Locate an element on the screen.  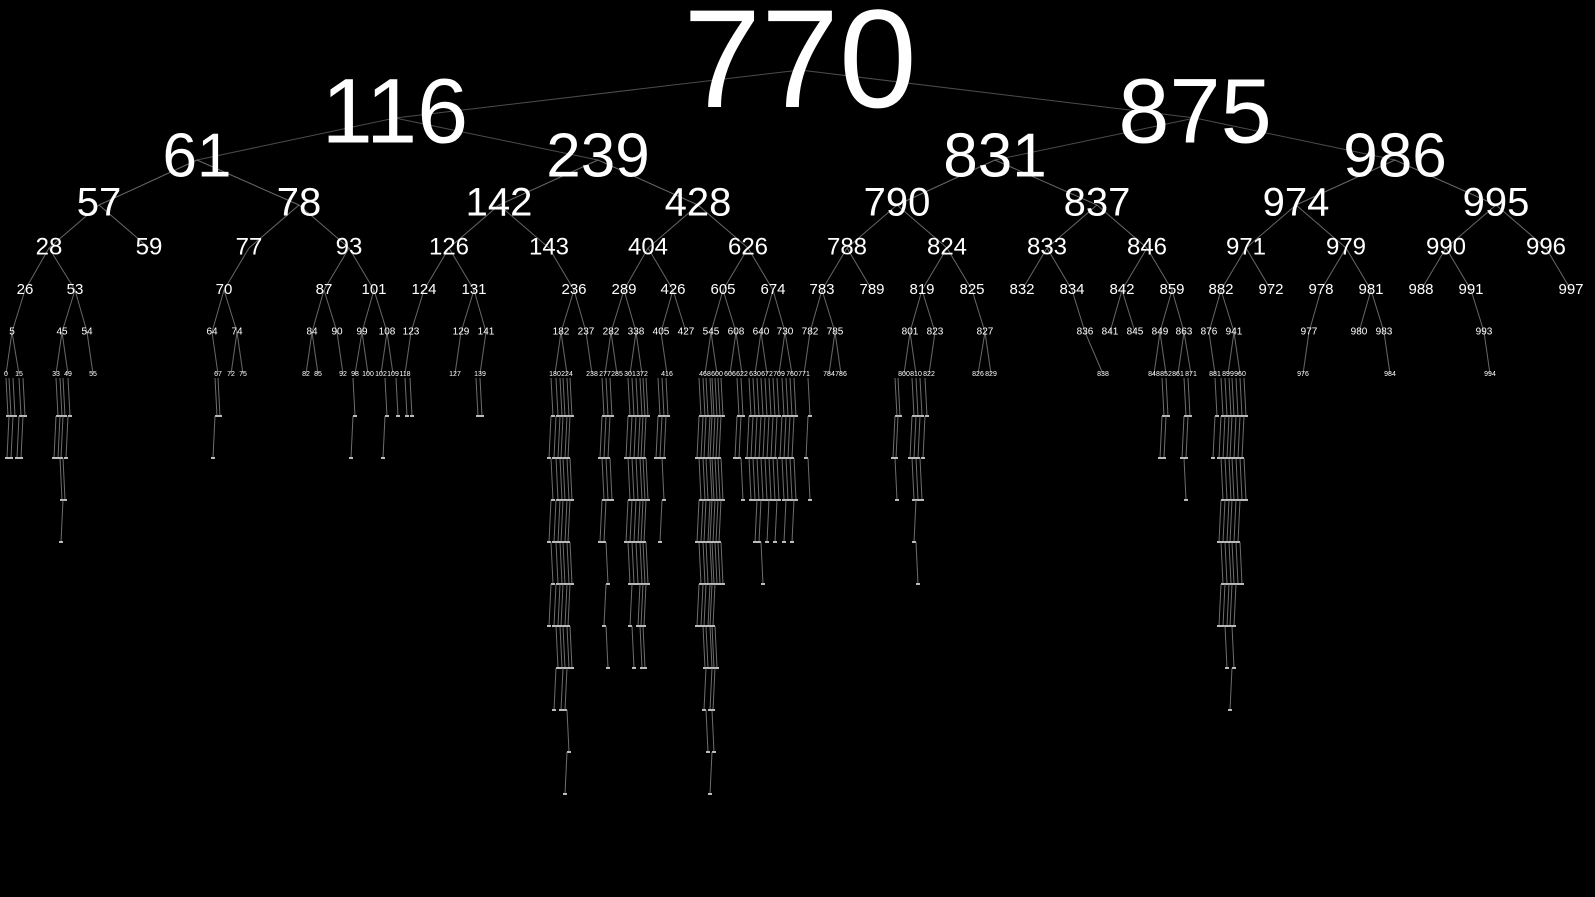
tree-node-label: 630 is located at coordinates (755, 374).